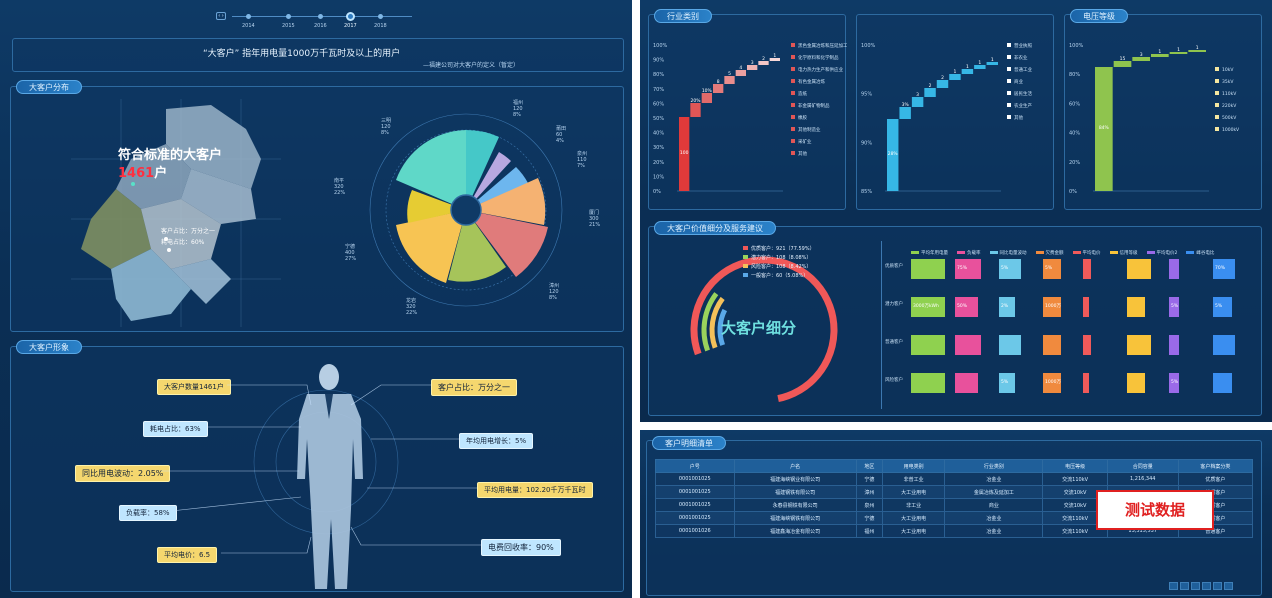 The image size is (1272, 598). I want to click on matrix-cell: 75%, so click(968, 269).